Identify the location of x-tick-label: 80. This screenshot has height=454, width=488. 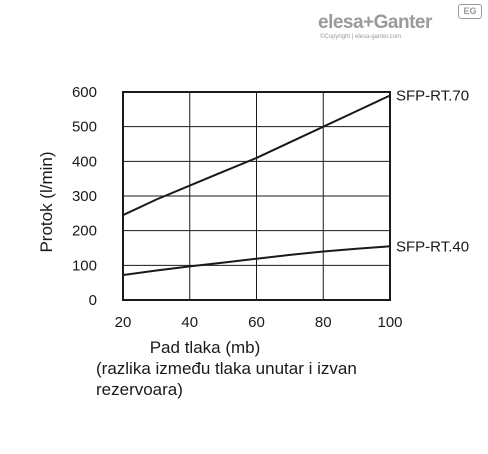
(323, 322).